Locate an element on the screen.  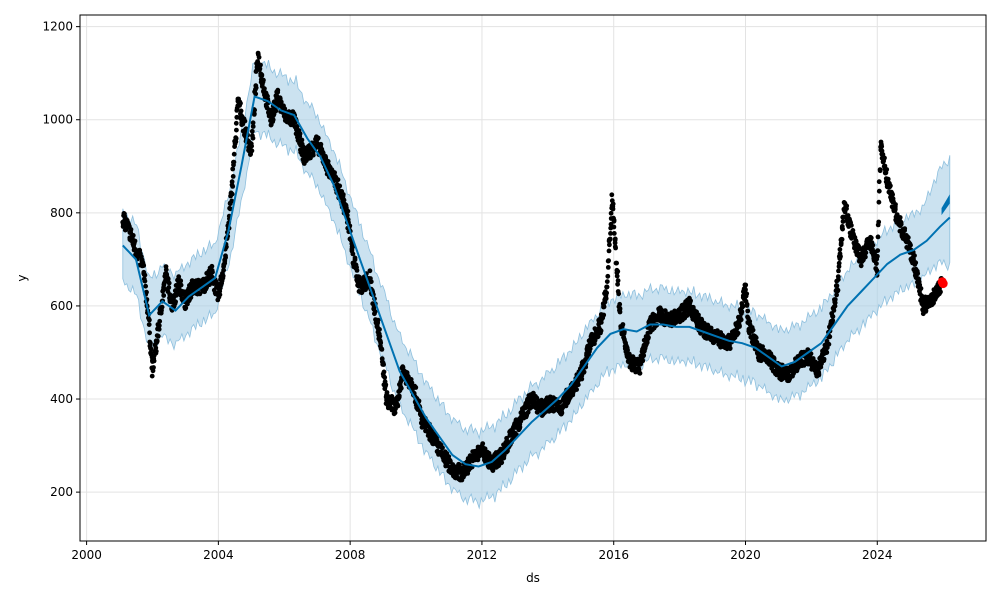
forecast-band is located at coordinates (945, 205).